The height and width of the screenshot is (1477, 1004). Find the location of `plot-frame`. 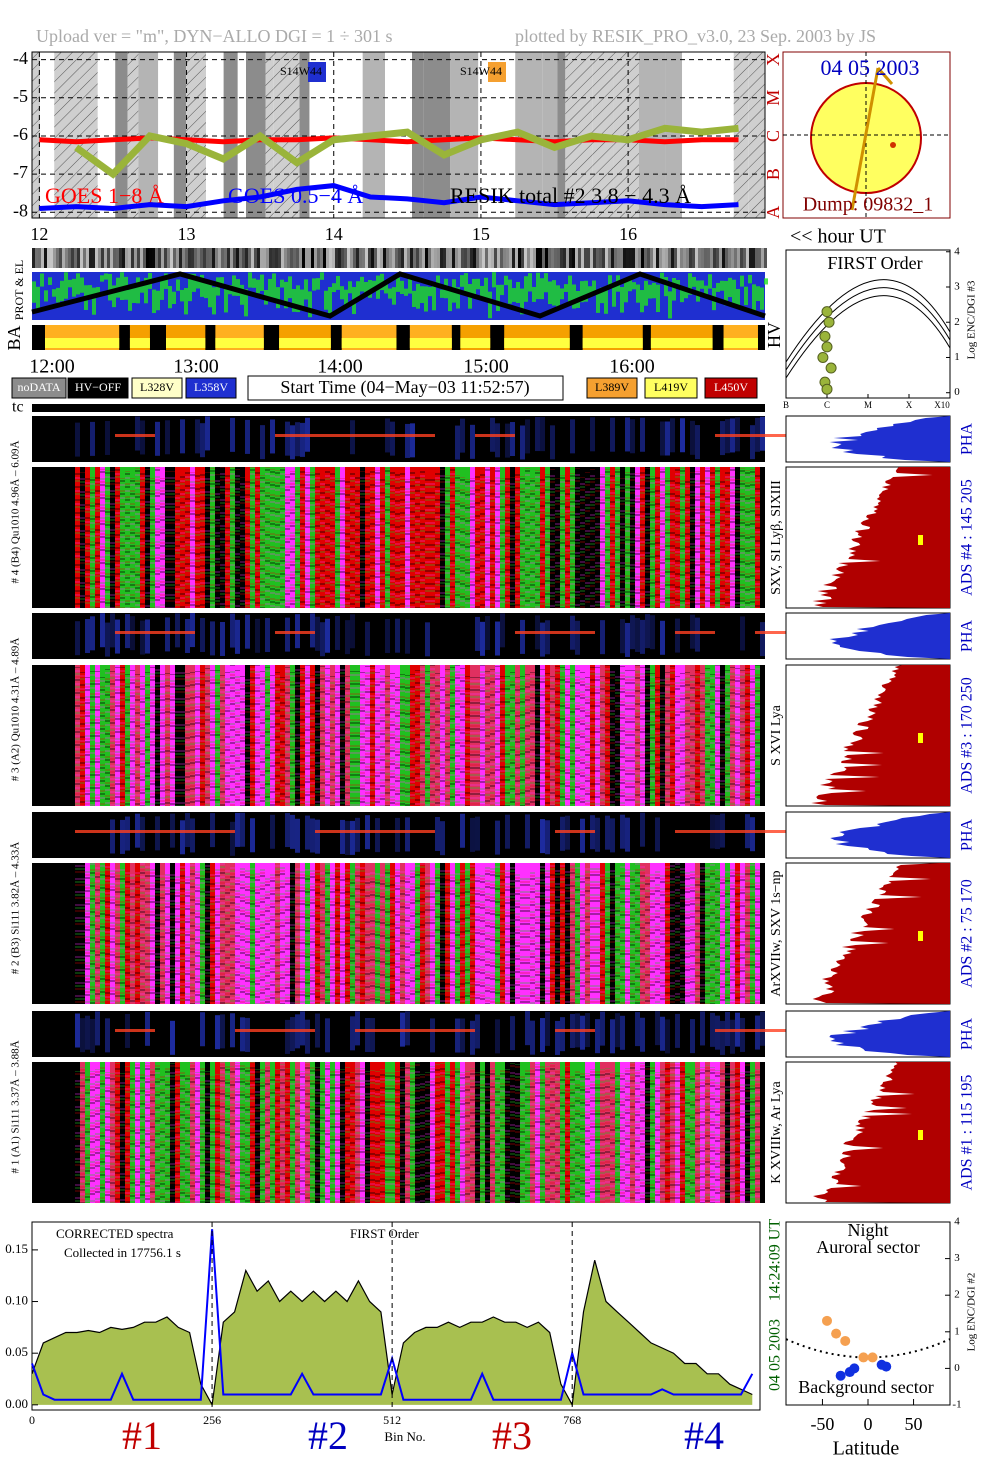

plot-frame is located at coordinates (868, 1313).